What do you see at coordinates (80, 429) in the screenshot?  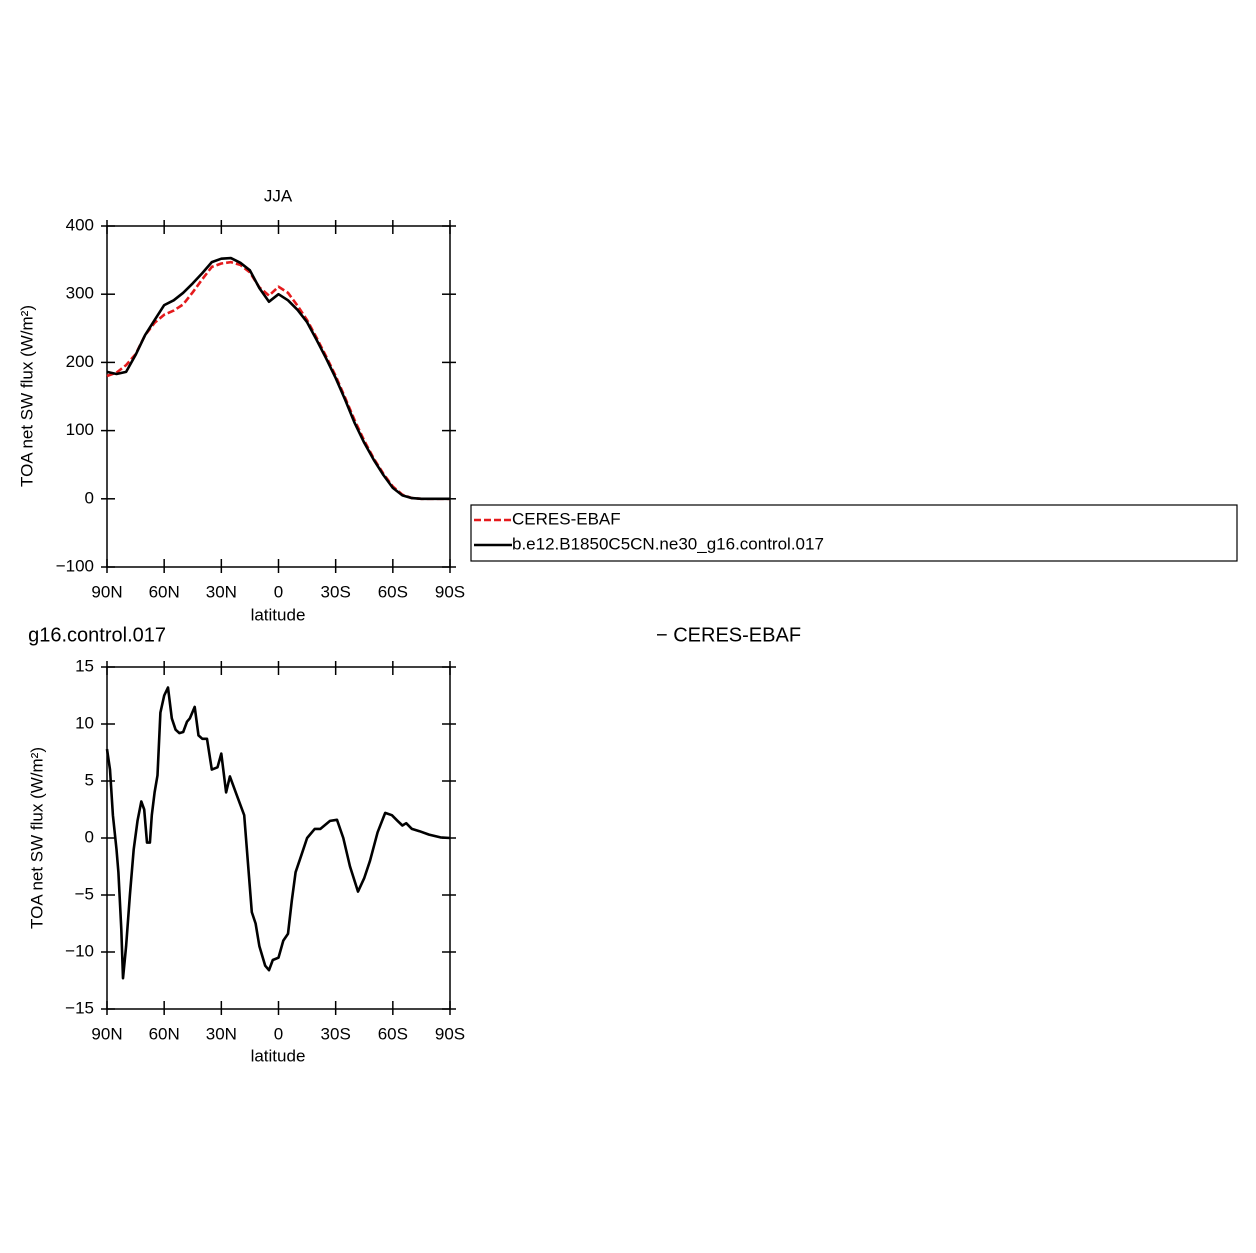 I see `y-tick-label: 100` at bounding box center [80, 429].